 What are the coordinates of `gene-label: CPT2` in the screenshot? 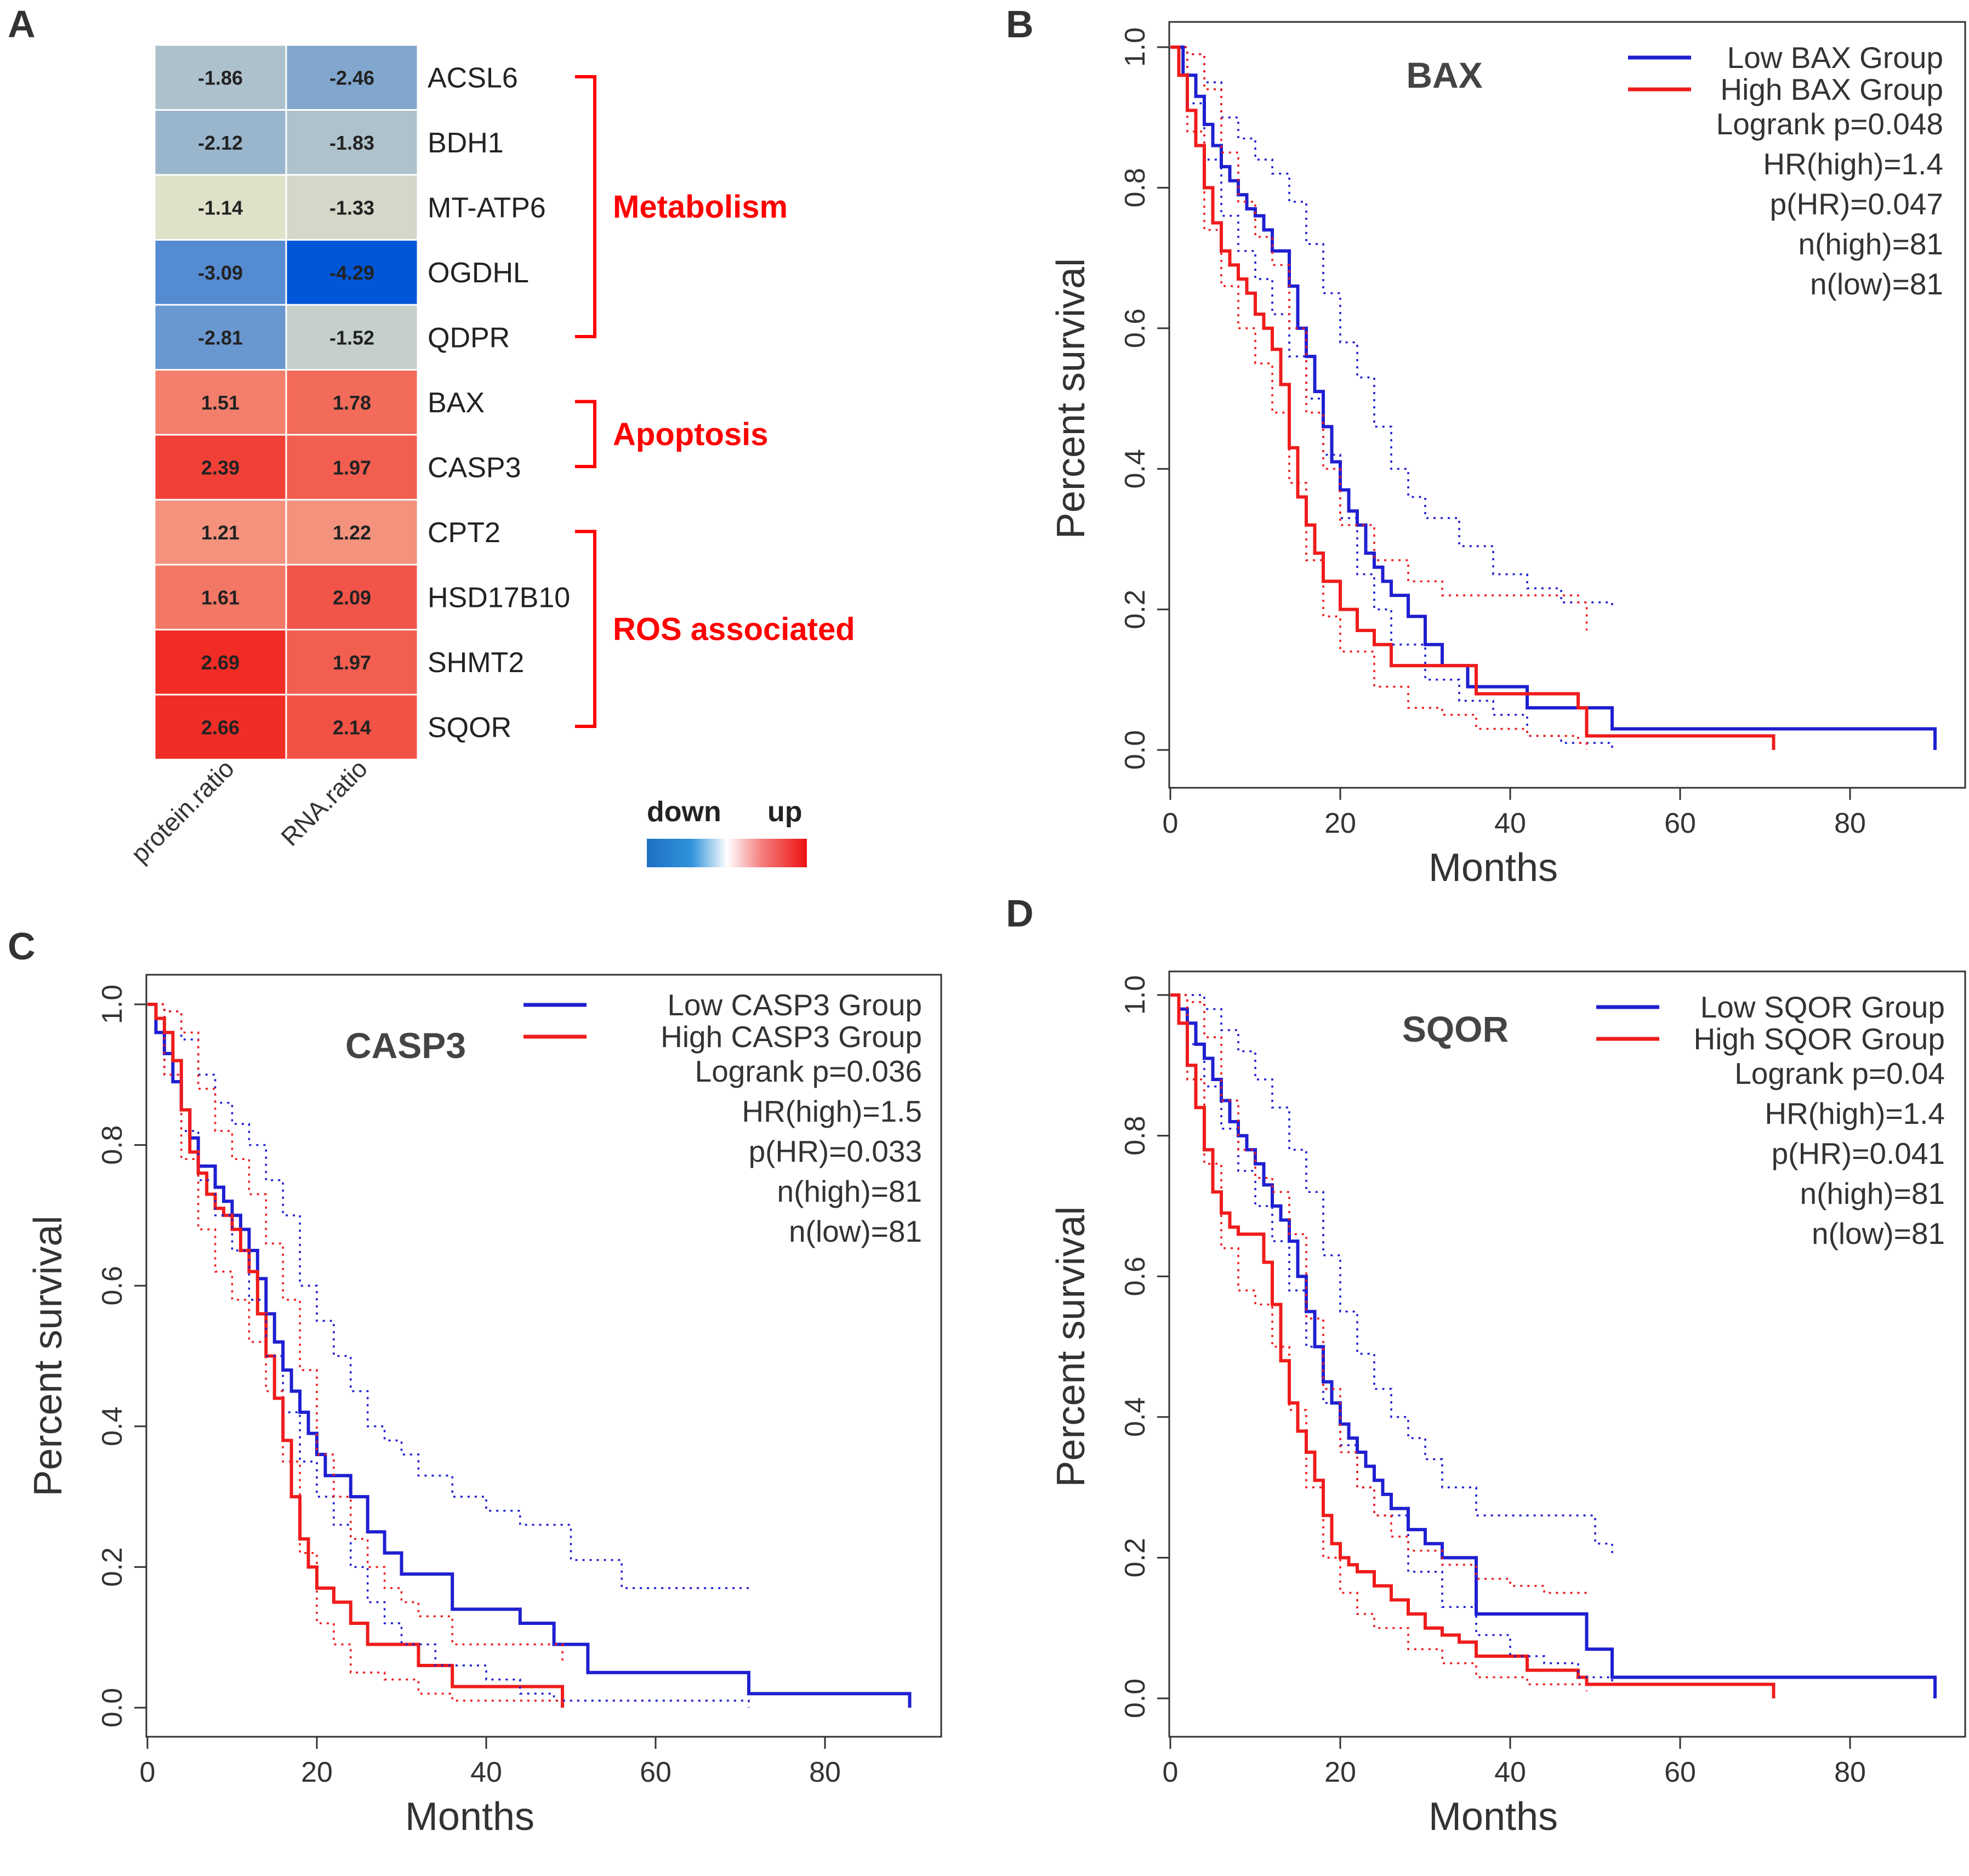 It's located at (464, 533).